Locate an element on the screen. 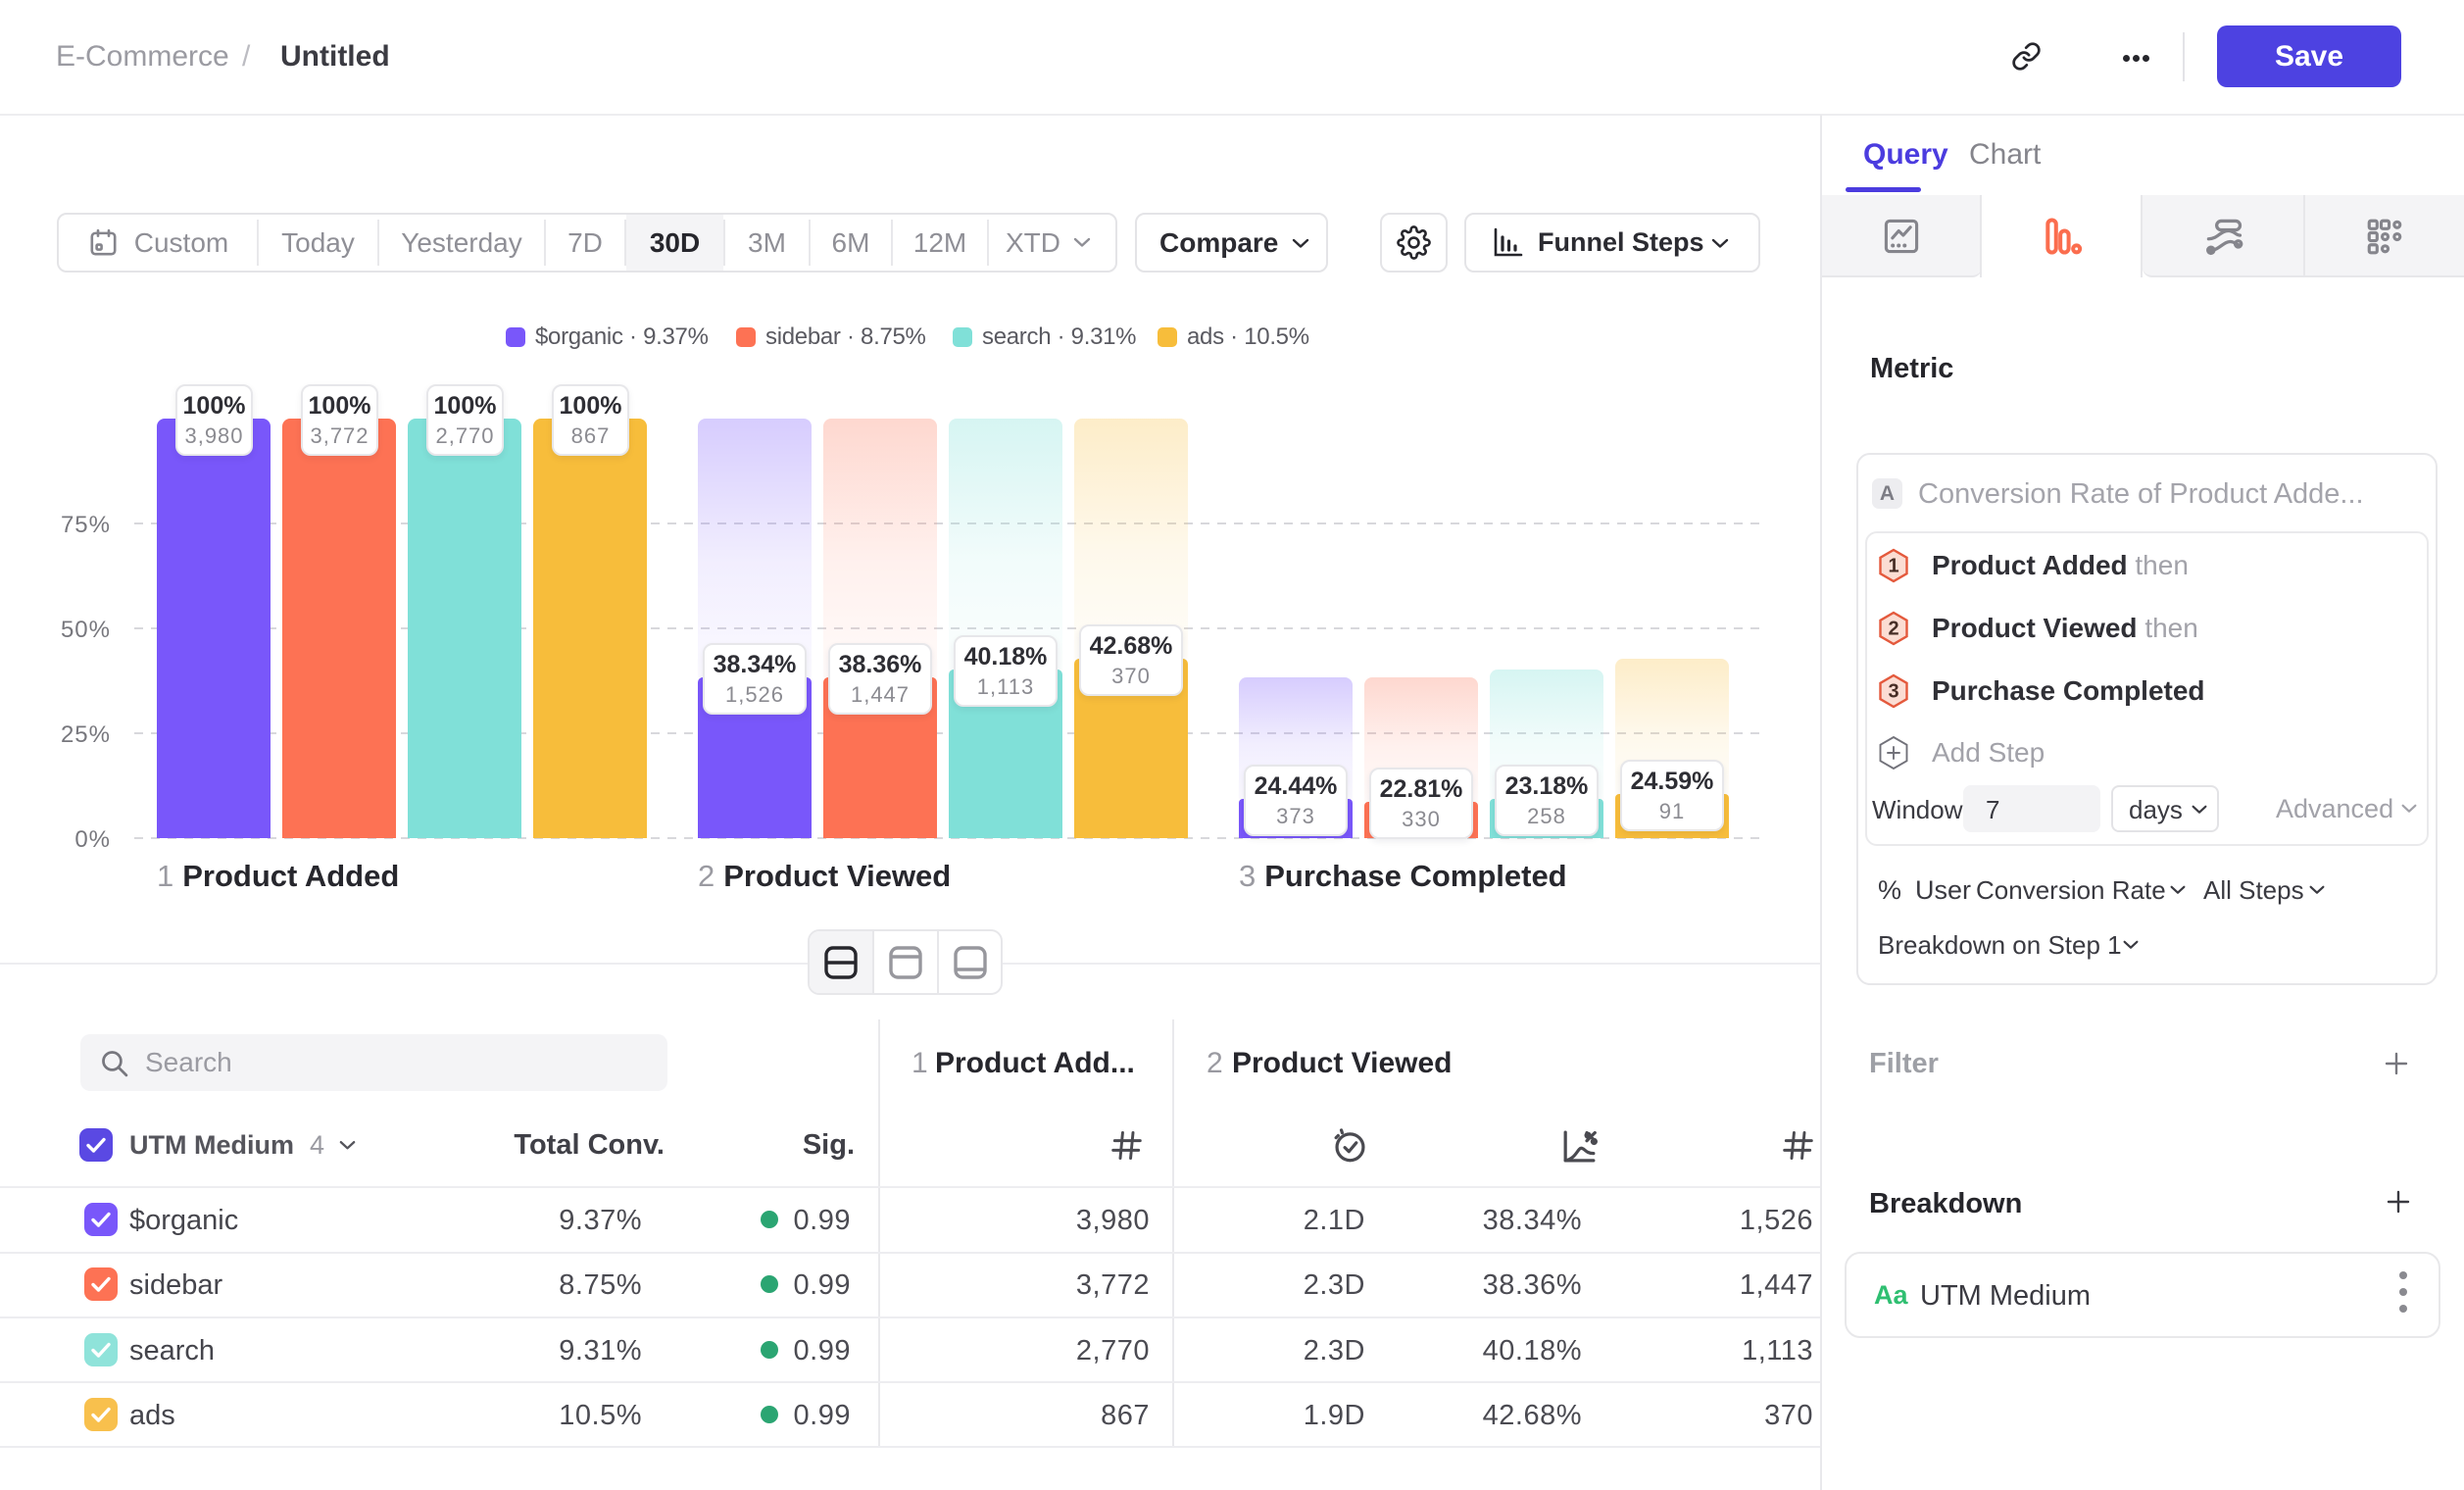 This screenshot has height=1490, width=2464. svg-text: 1 is located at coordinates (1893, 566).